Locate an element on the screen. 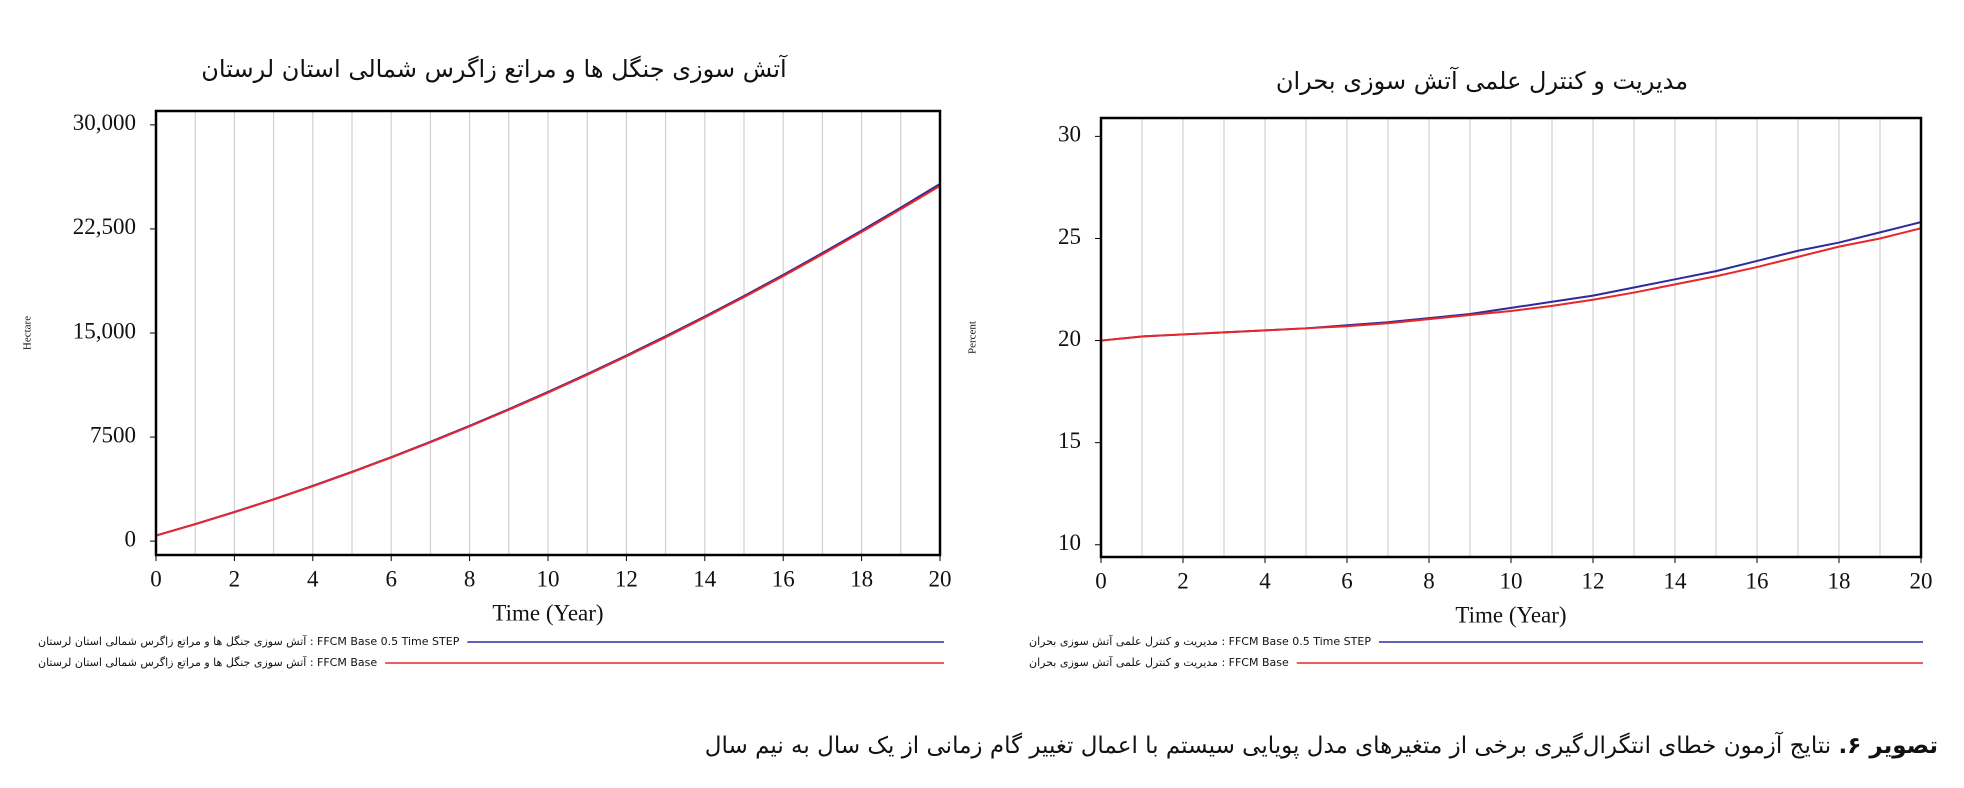 Image resolution: width=1964 pixels, height=788 pixels. y-tick-label: 7500 is located at coordinates (113, 434).